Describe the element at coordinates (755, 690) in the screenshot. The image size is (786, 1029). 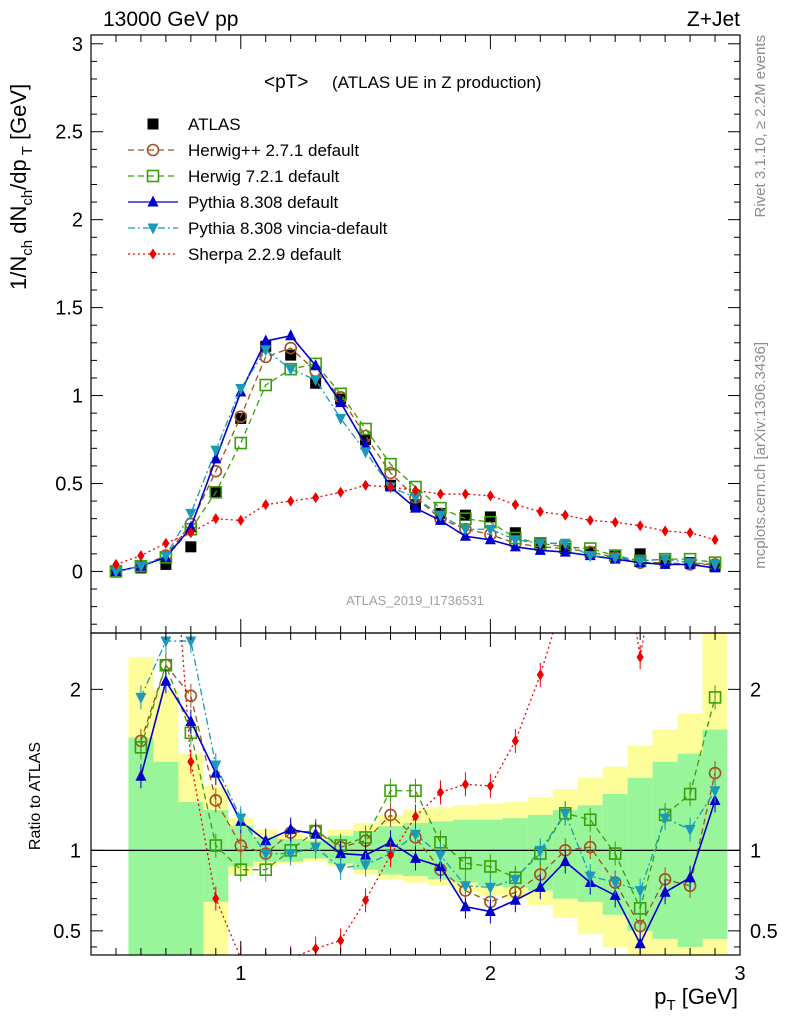
I see `ratio-tick-label-right: 2` at that location.